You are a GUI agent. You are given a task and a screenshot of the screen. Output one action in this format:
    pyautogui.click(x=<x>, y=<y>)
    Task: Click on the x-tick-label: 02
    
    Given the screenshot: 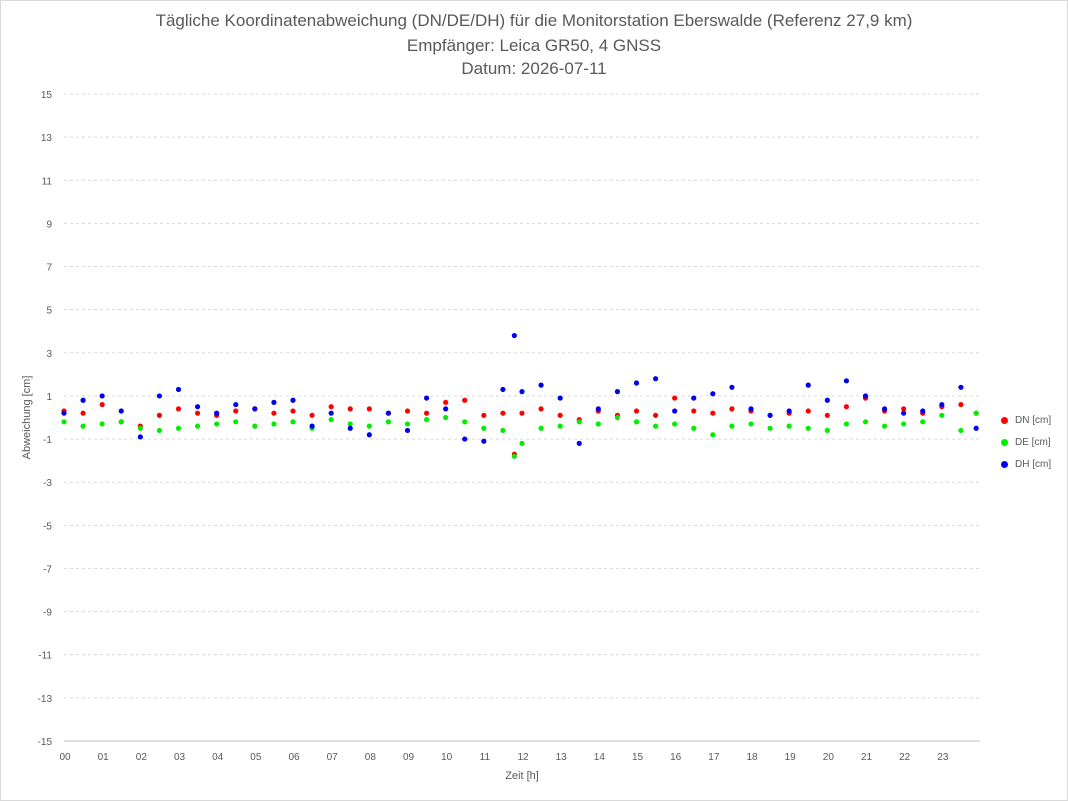 What is the action you would take?
    pyautogui.click(x=142, y=757)
    